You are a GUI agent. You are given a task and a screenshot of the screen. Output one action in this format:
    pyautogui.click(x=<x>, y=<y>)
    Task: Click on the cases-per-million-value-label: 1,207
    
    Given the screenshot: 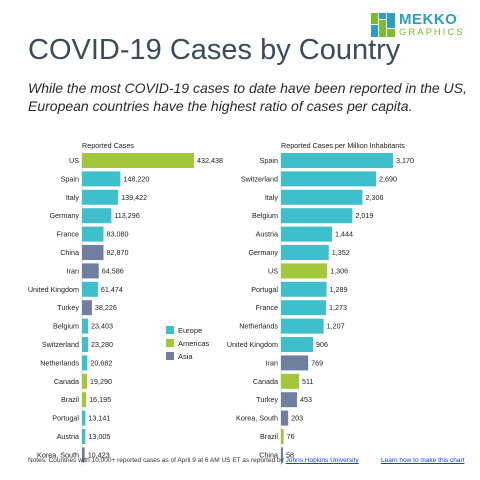 What is the action you would take?
    pyautogui.click(x=336, y=326)
    